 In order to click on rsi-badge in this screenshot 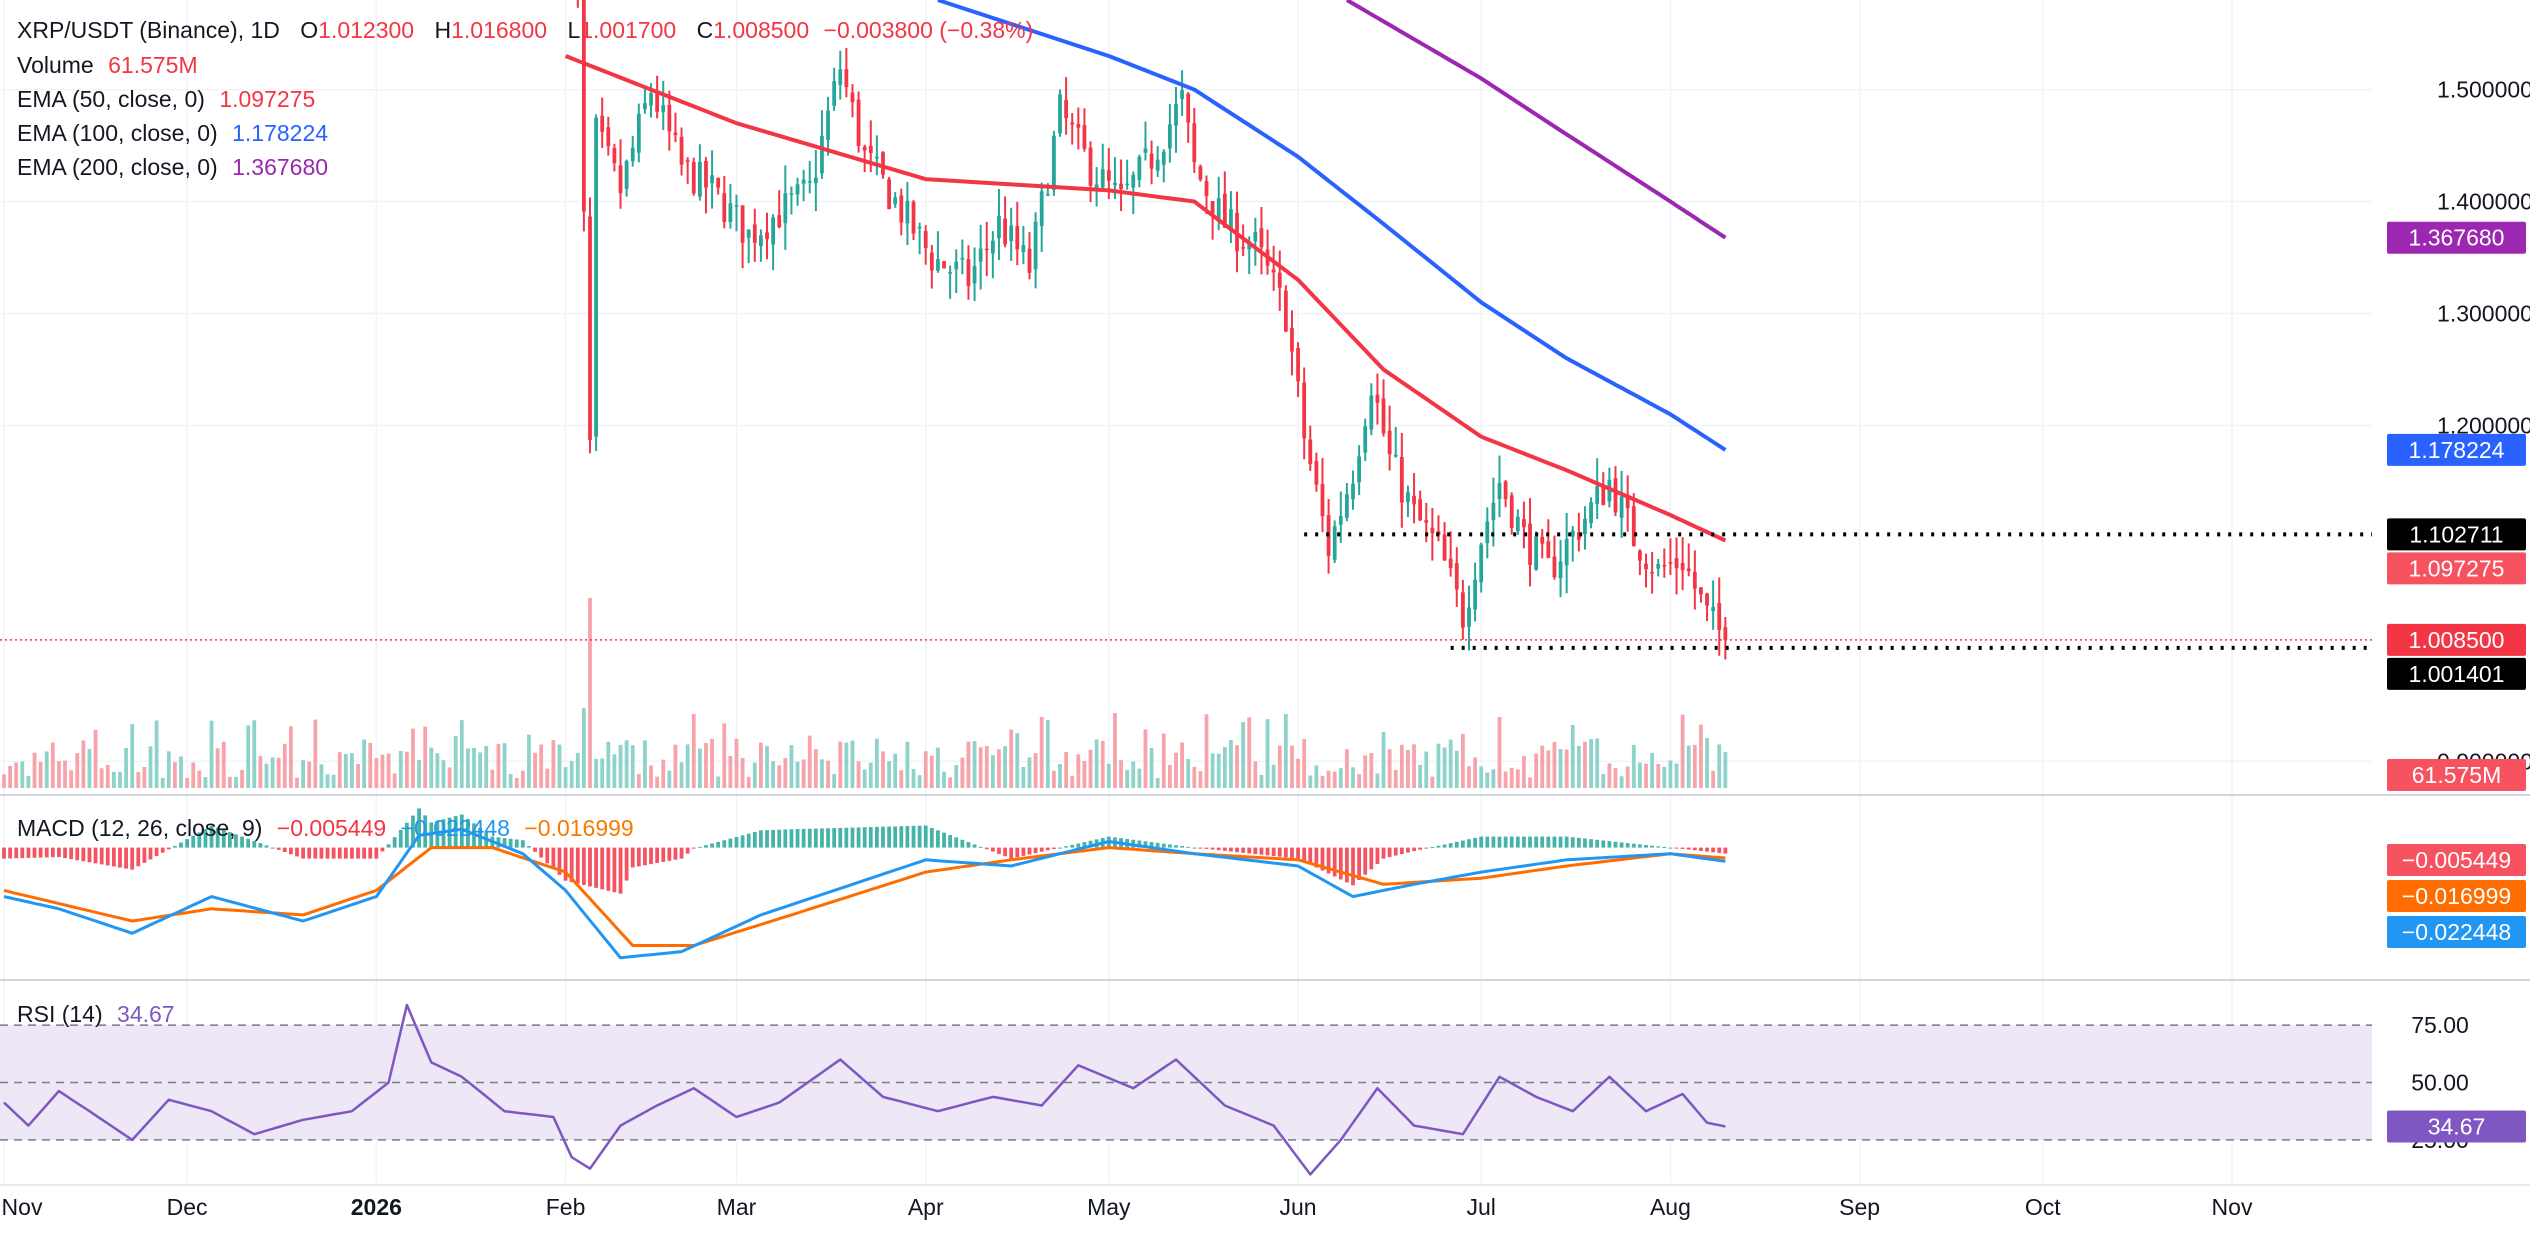, I will do `click(2456, 1126)`.